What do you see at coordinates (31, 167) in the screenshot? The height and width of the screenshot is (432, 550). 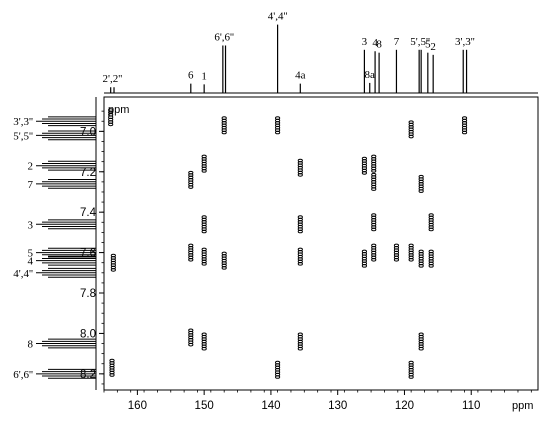 I see `left-peak-label: 2` at bounding box center [31, 167].